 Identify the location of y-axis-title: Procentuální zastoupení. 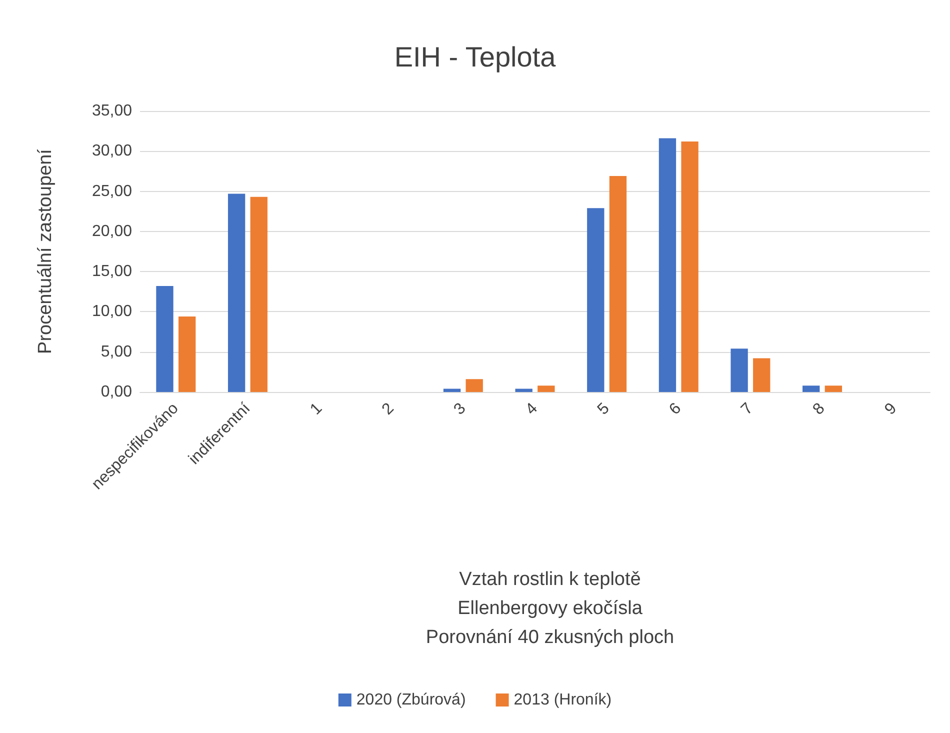
(45, 251).